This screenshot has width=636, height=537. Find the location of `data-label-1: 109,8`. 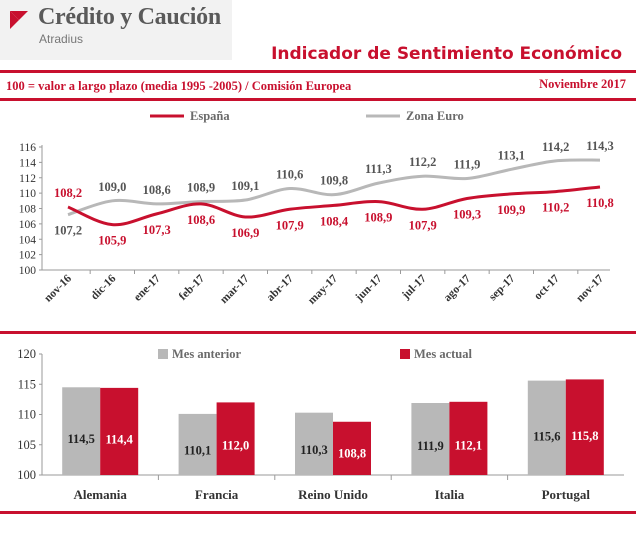

data-label-1: 109,8 is located at coordinates (334, 181).